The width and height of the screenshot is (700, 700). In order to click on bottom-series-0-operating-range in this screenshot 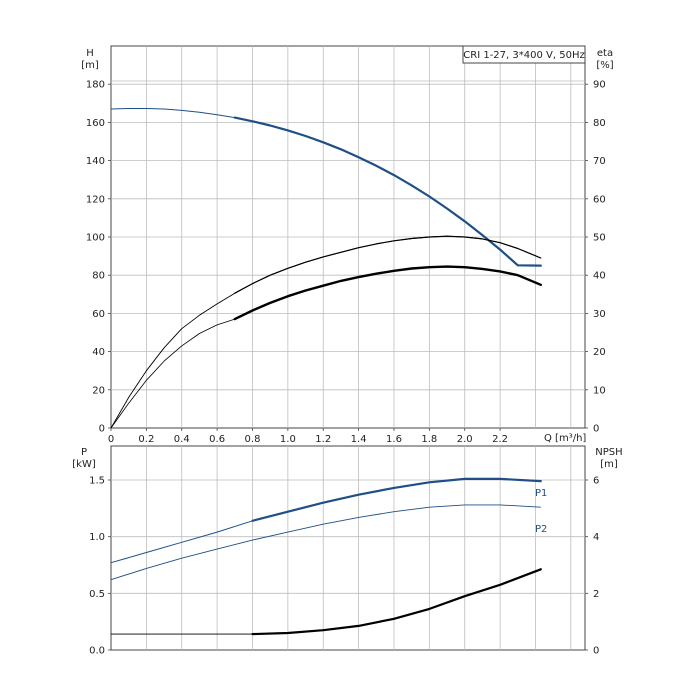, I will do `click(396, 499)`.